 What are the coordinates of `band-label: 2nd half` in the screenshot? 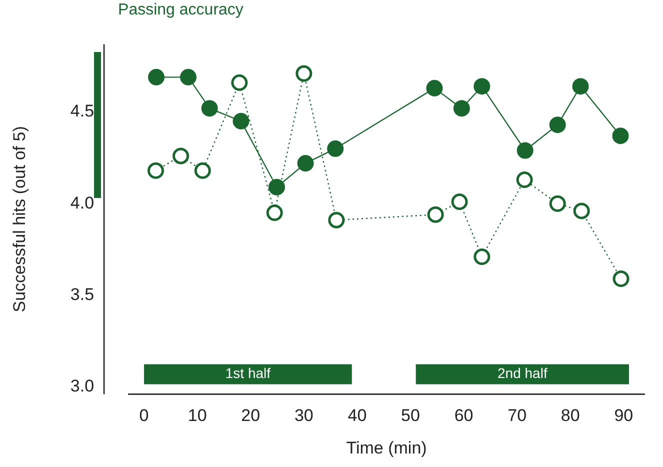 It's located at (523, 373).